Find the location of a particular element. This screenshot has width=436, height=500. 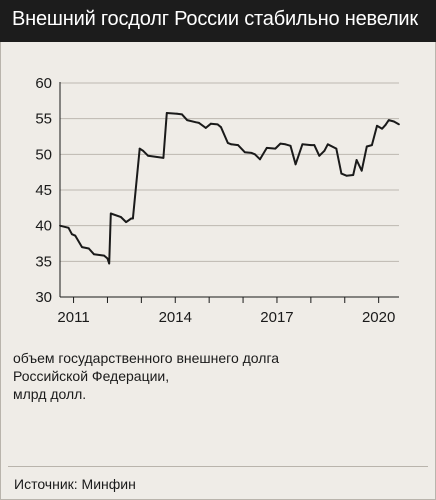

y-tick-label: 60 is located at coordinates (43, 83).